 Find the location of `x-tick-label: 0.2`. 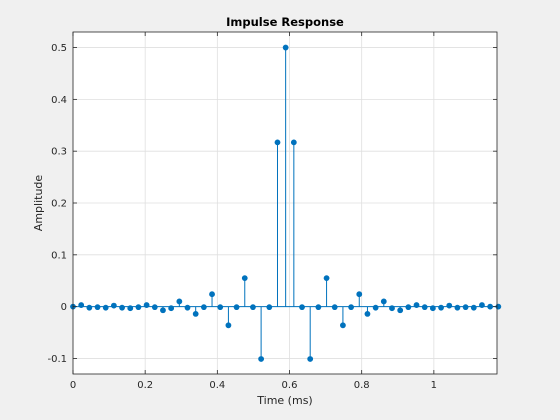

x-tick-label: 0.2 is located at coordinates (145, 385).